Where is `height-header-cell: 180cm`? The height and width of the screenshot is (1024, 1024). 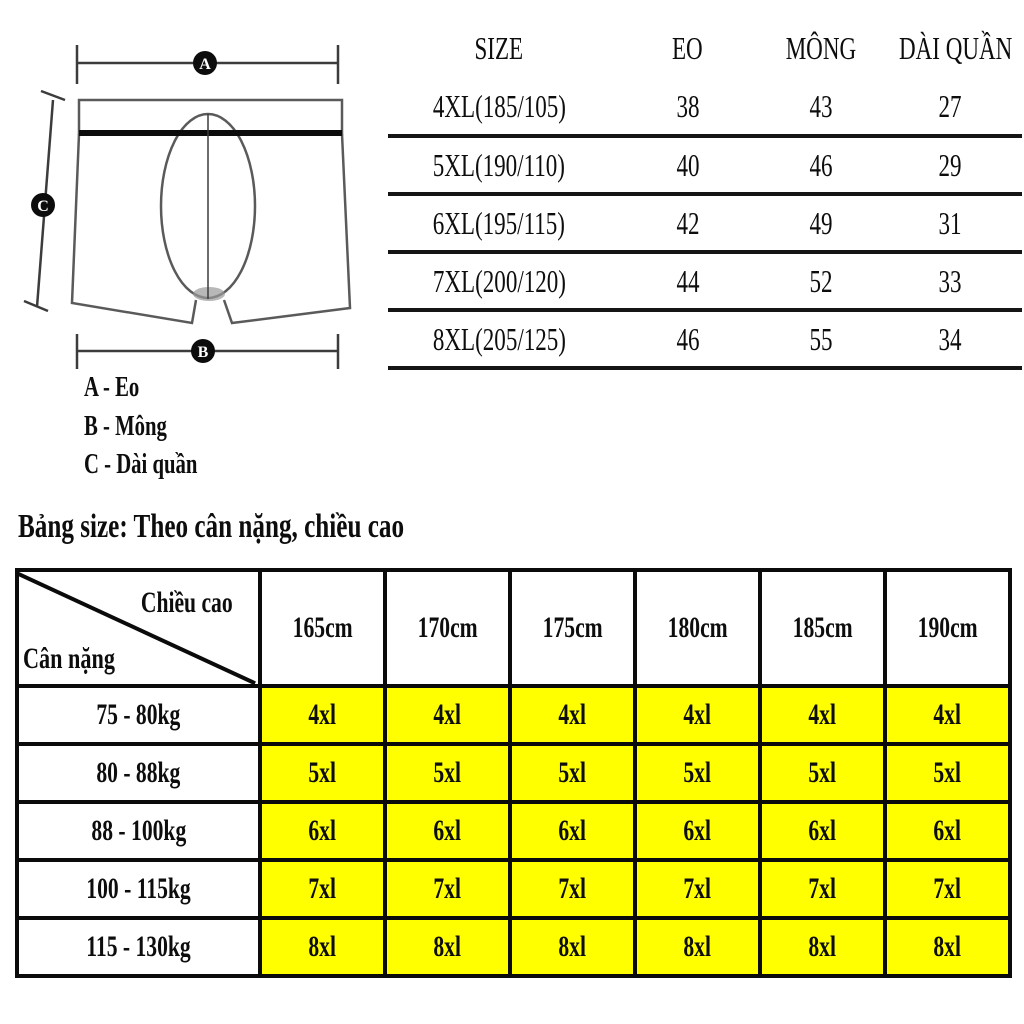
height-header-cell: 180cm is located at coordinates (697, 628).